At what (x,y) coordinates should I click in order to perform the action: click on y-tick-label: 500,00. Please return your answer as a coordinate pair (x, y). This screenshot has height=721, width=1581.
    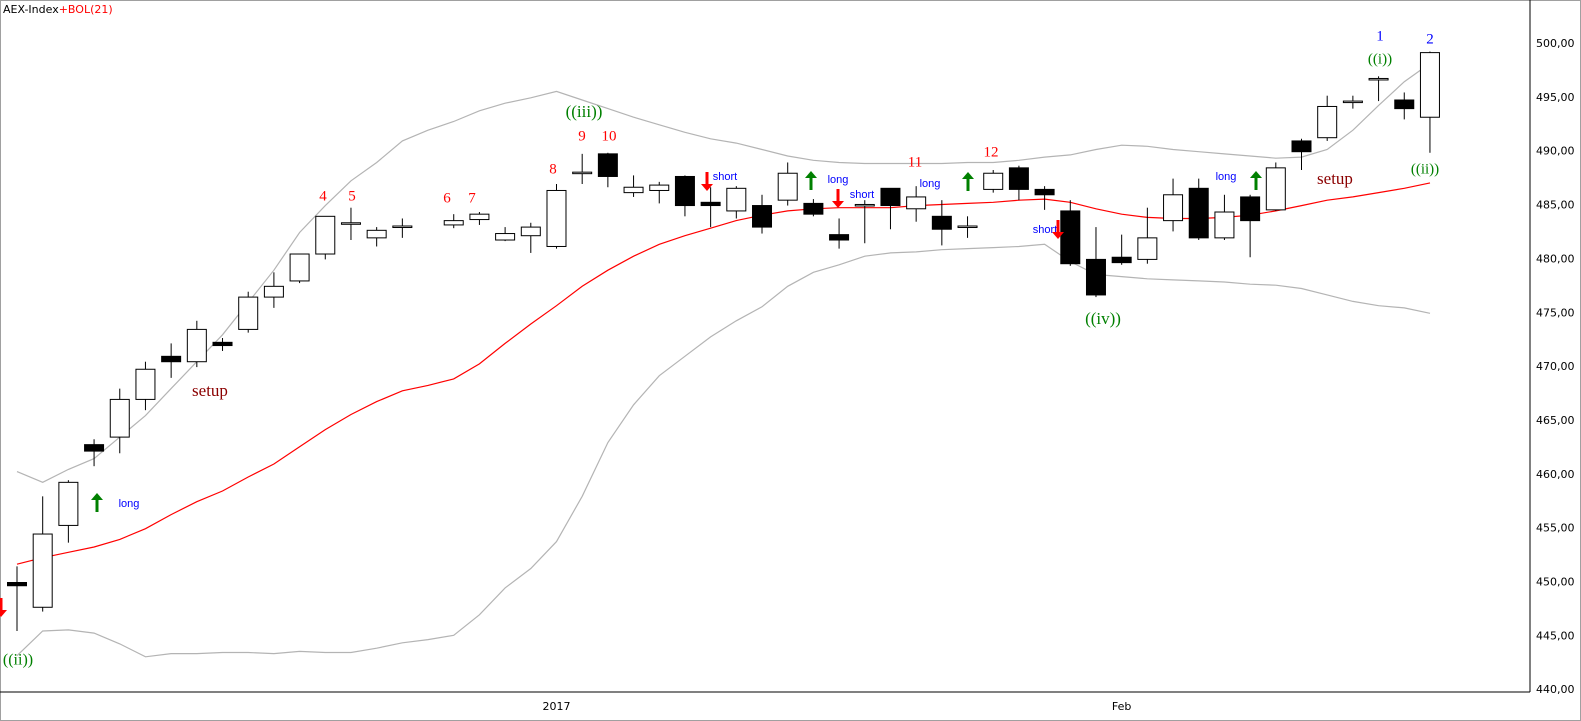
    Looking at the image, I should click on (1555, 43).